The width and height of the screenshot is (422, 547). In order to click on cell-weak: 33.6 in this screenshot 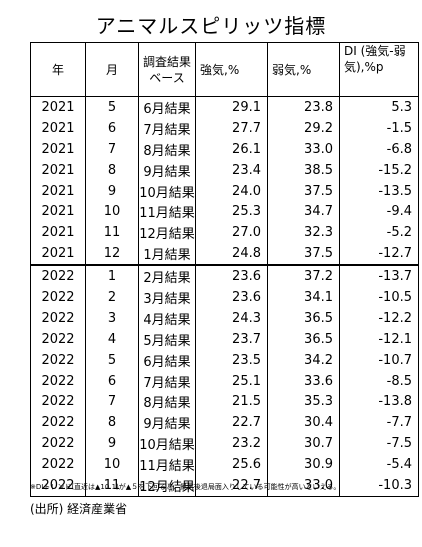, I will do `click(303, 381)`.